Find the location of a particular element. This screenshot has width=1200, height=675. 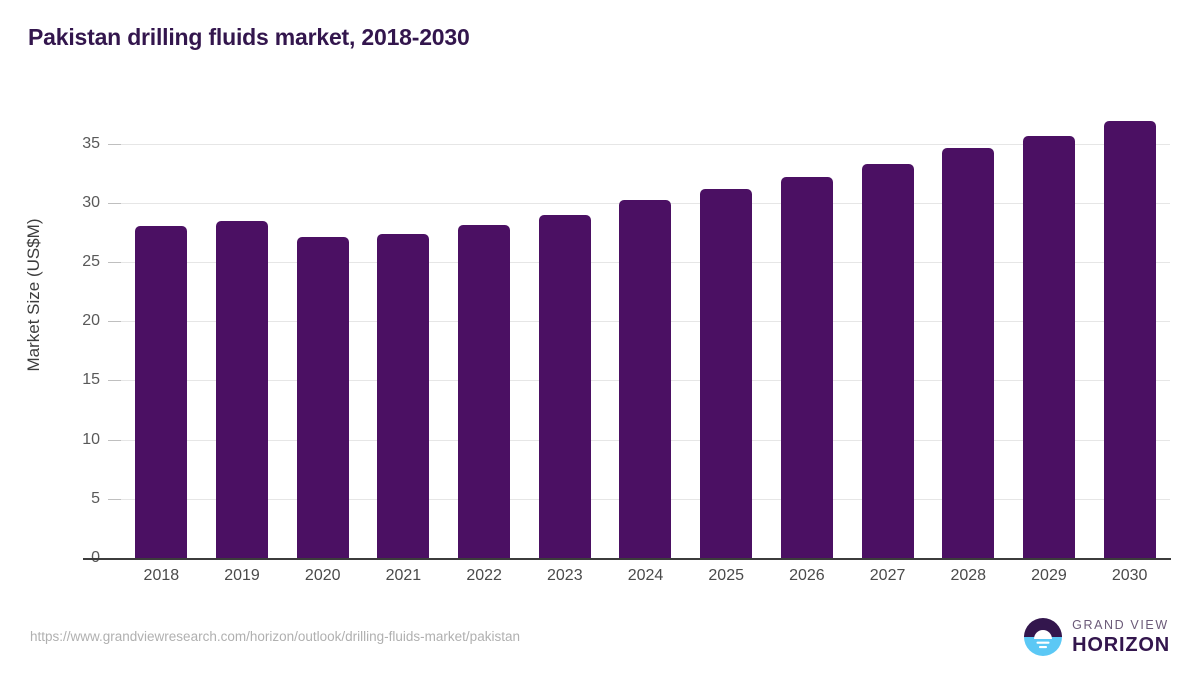

y-axis-title: Market Size (US$M) is located at coordinates (33, 295).